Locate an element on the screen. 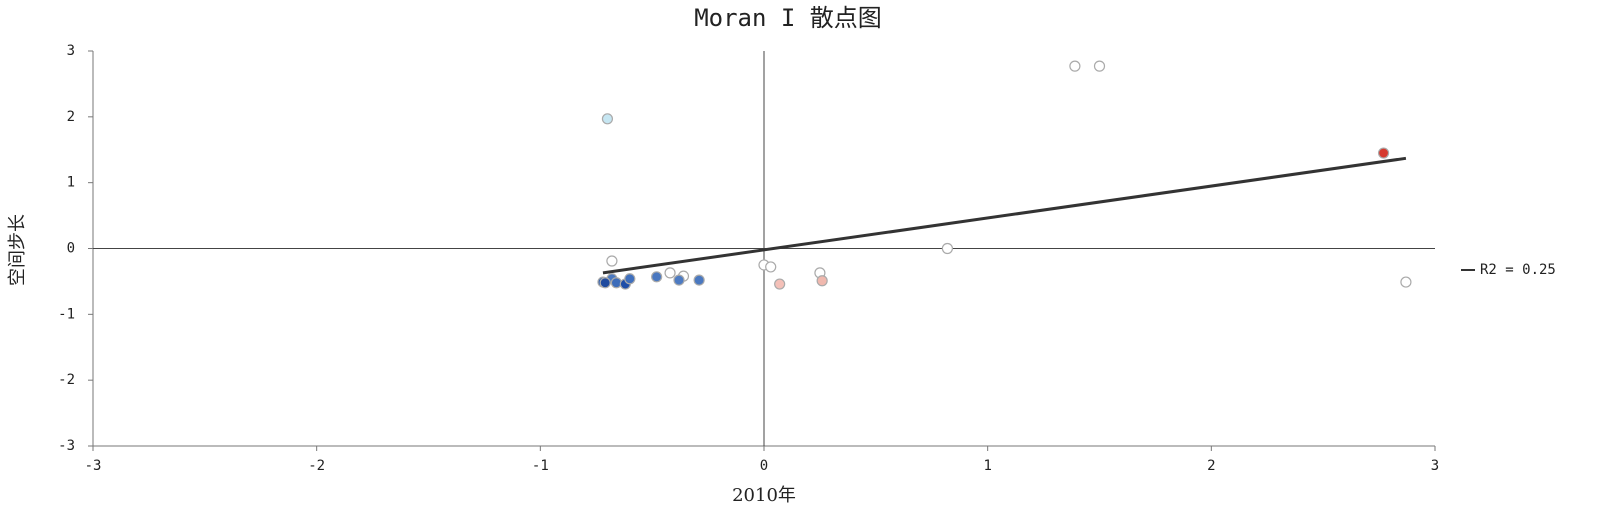 The height and width of the screenshot is (521, 1597). legend-label: R2 = 0.25 is located at coordinates (1518, 270).